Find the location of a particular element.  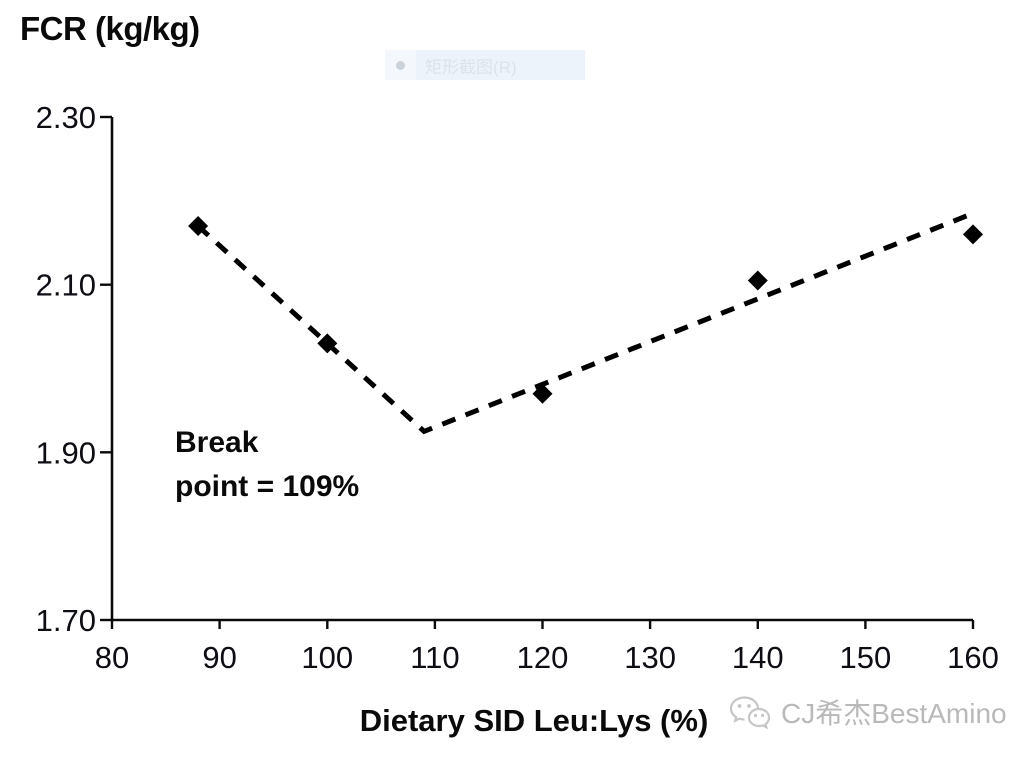

screenshot-tool-tooltip: 矩形截图(R) is located at coordinates (485, 65).